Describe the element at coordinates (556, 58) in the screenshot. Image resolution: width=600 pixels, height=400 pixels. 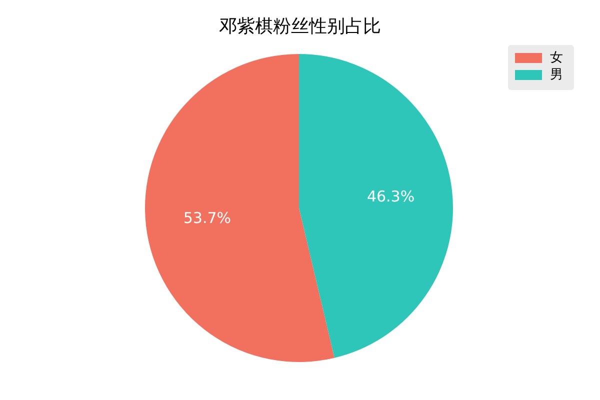
I see `legend-label: 女` at that location.